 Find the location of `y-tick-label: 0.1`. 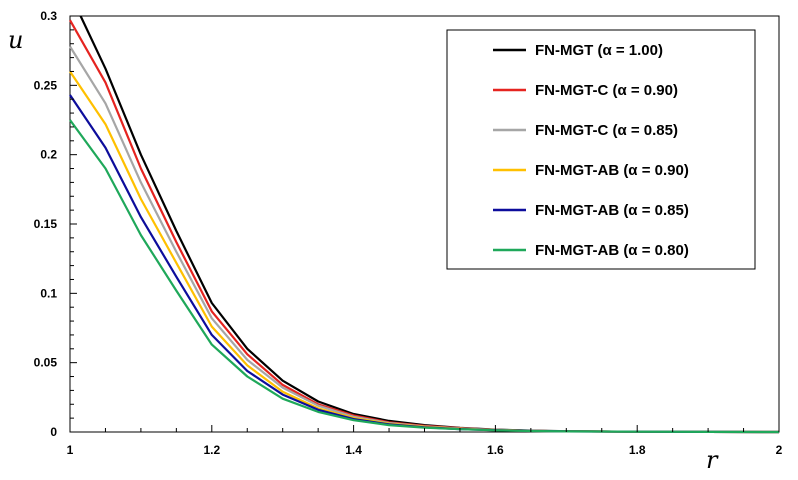

y-tick-label: 0.1 is located at coordinates (48, 293).